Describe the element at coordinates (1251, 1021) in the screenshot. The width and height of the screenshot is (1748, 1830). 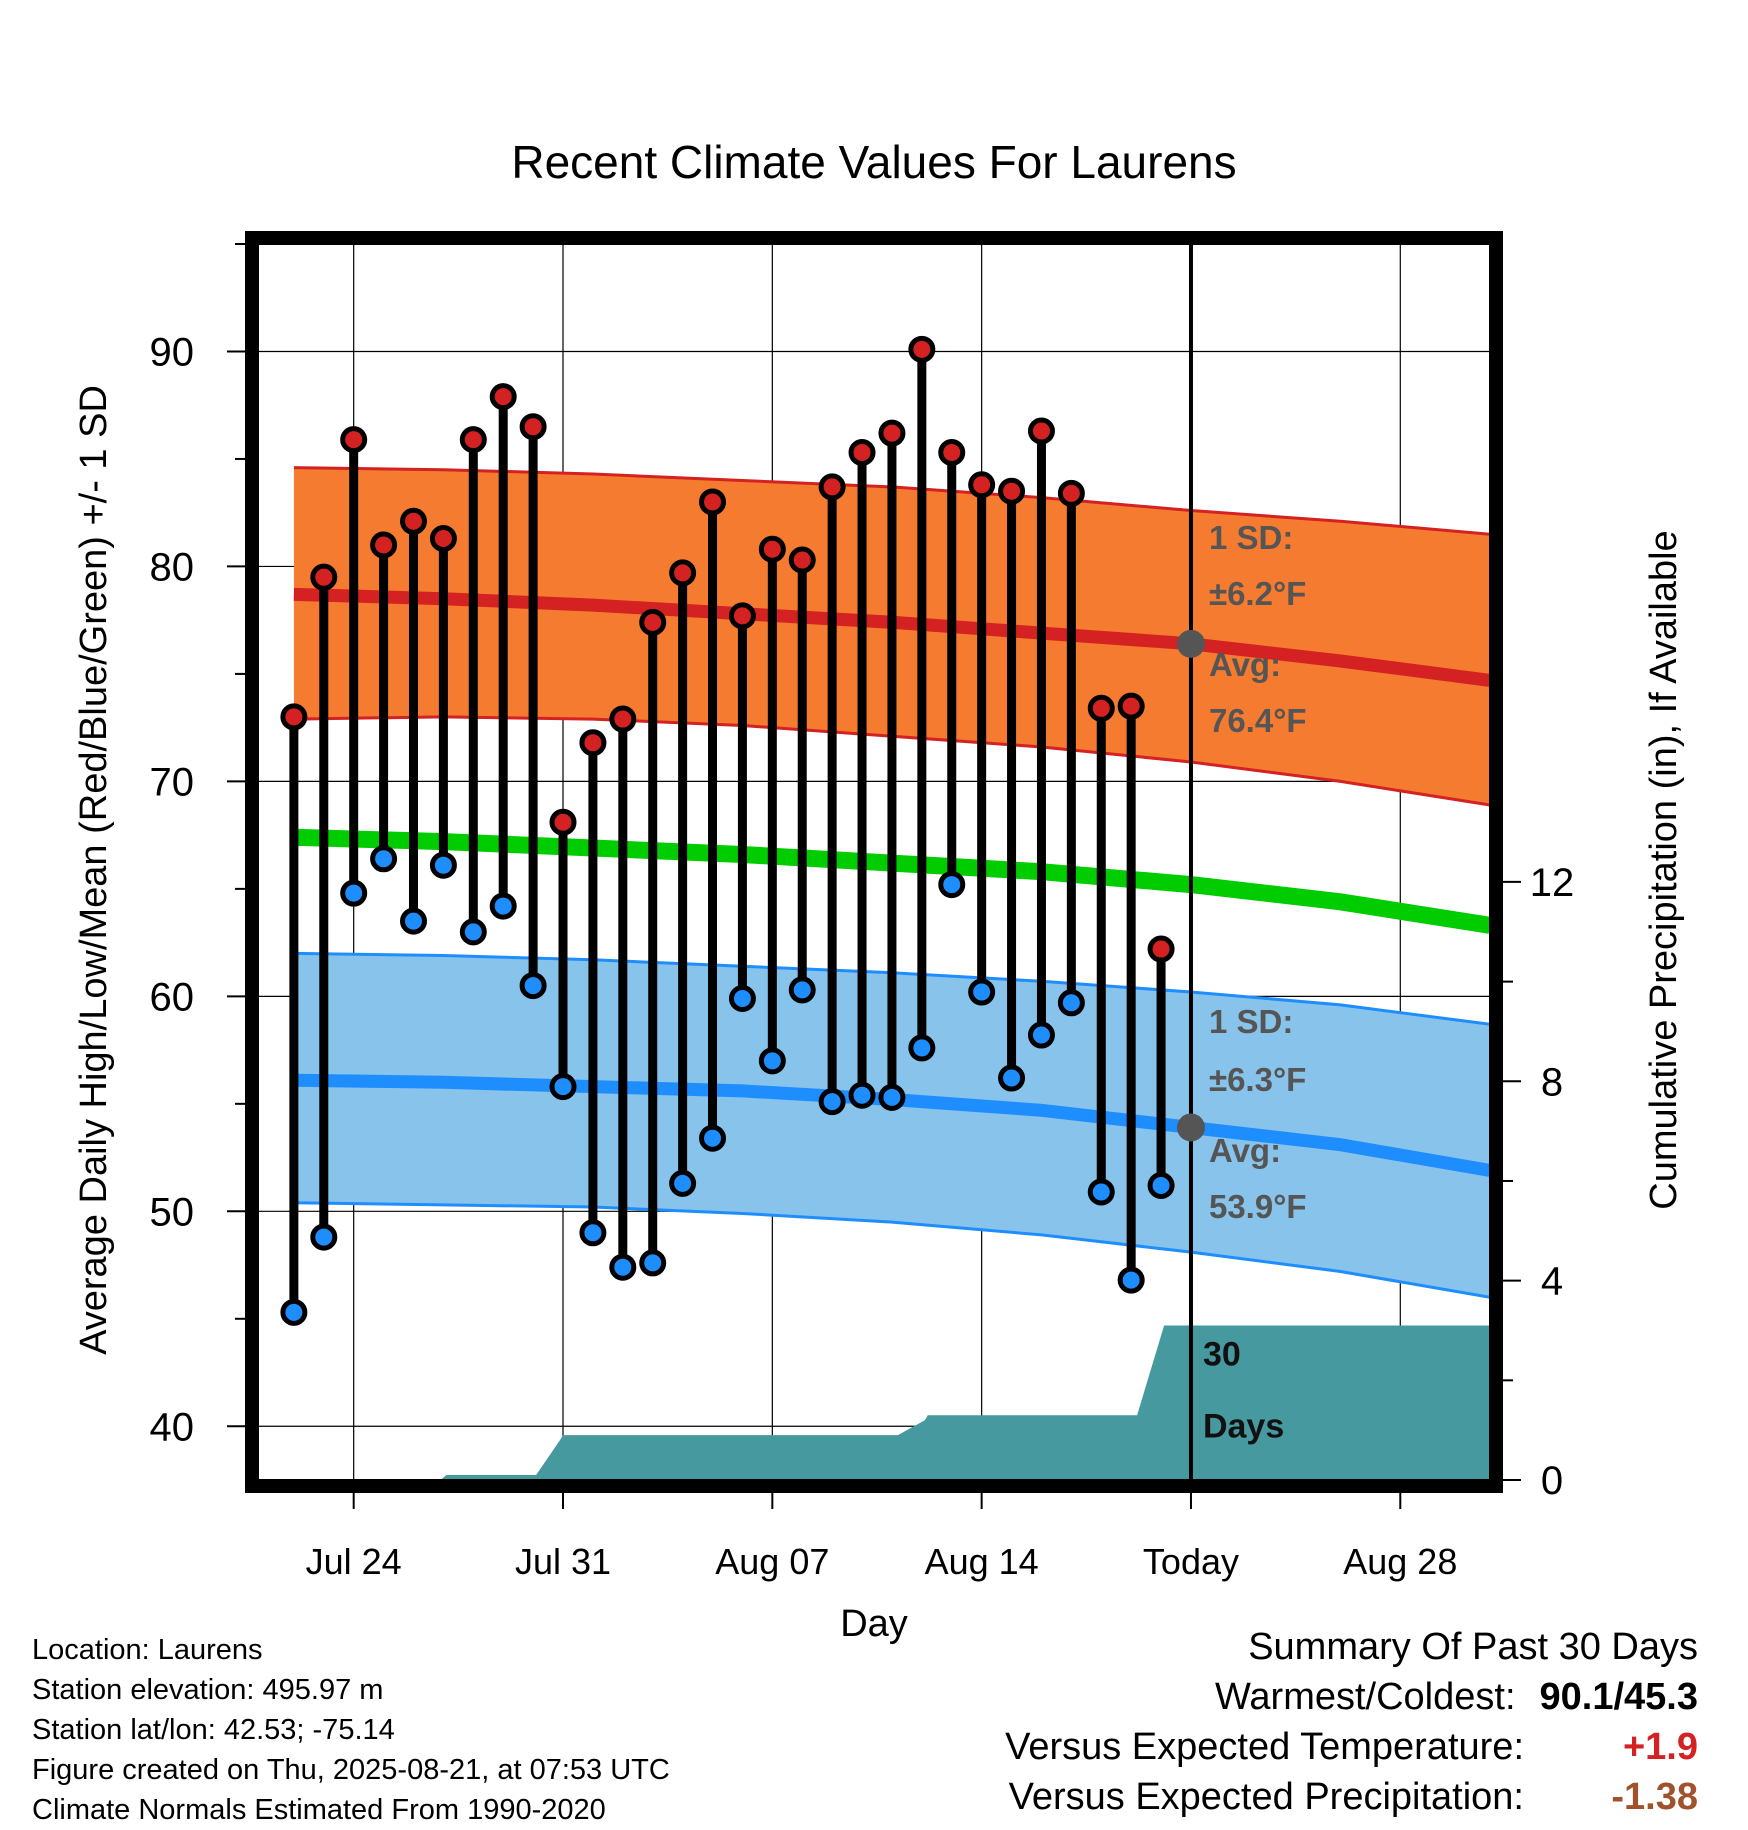
I see `low-sd-label: 1 SD:` at that location.